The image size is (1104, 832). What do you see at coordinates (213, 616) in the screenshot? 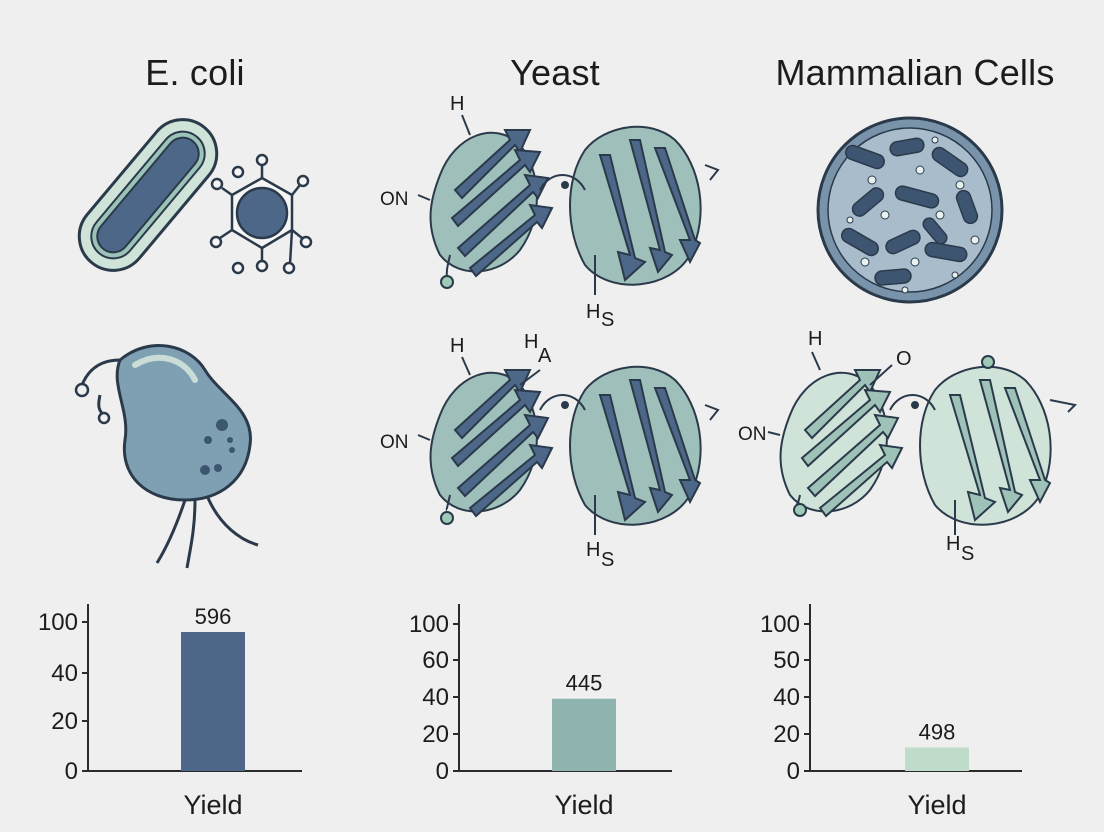
I see `chart-1-value-label: 596` at bounding box center [213, 616].